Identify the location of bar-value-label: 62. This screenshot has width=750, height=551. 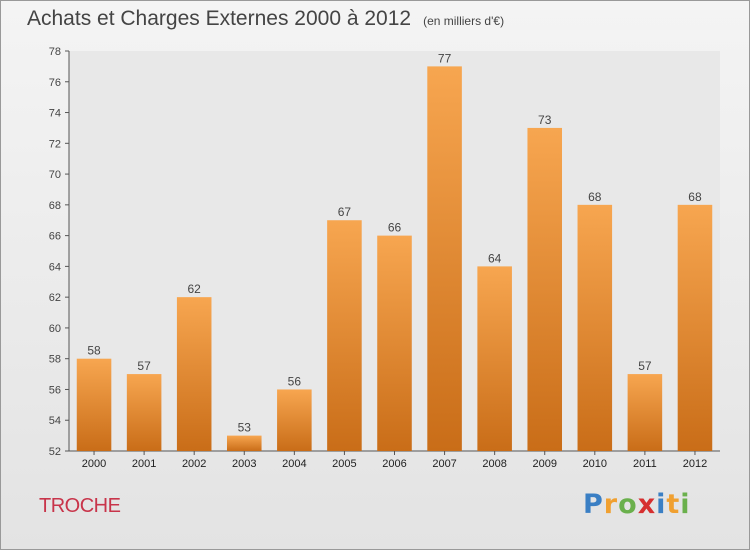
(195, 289).